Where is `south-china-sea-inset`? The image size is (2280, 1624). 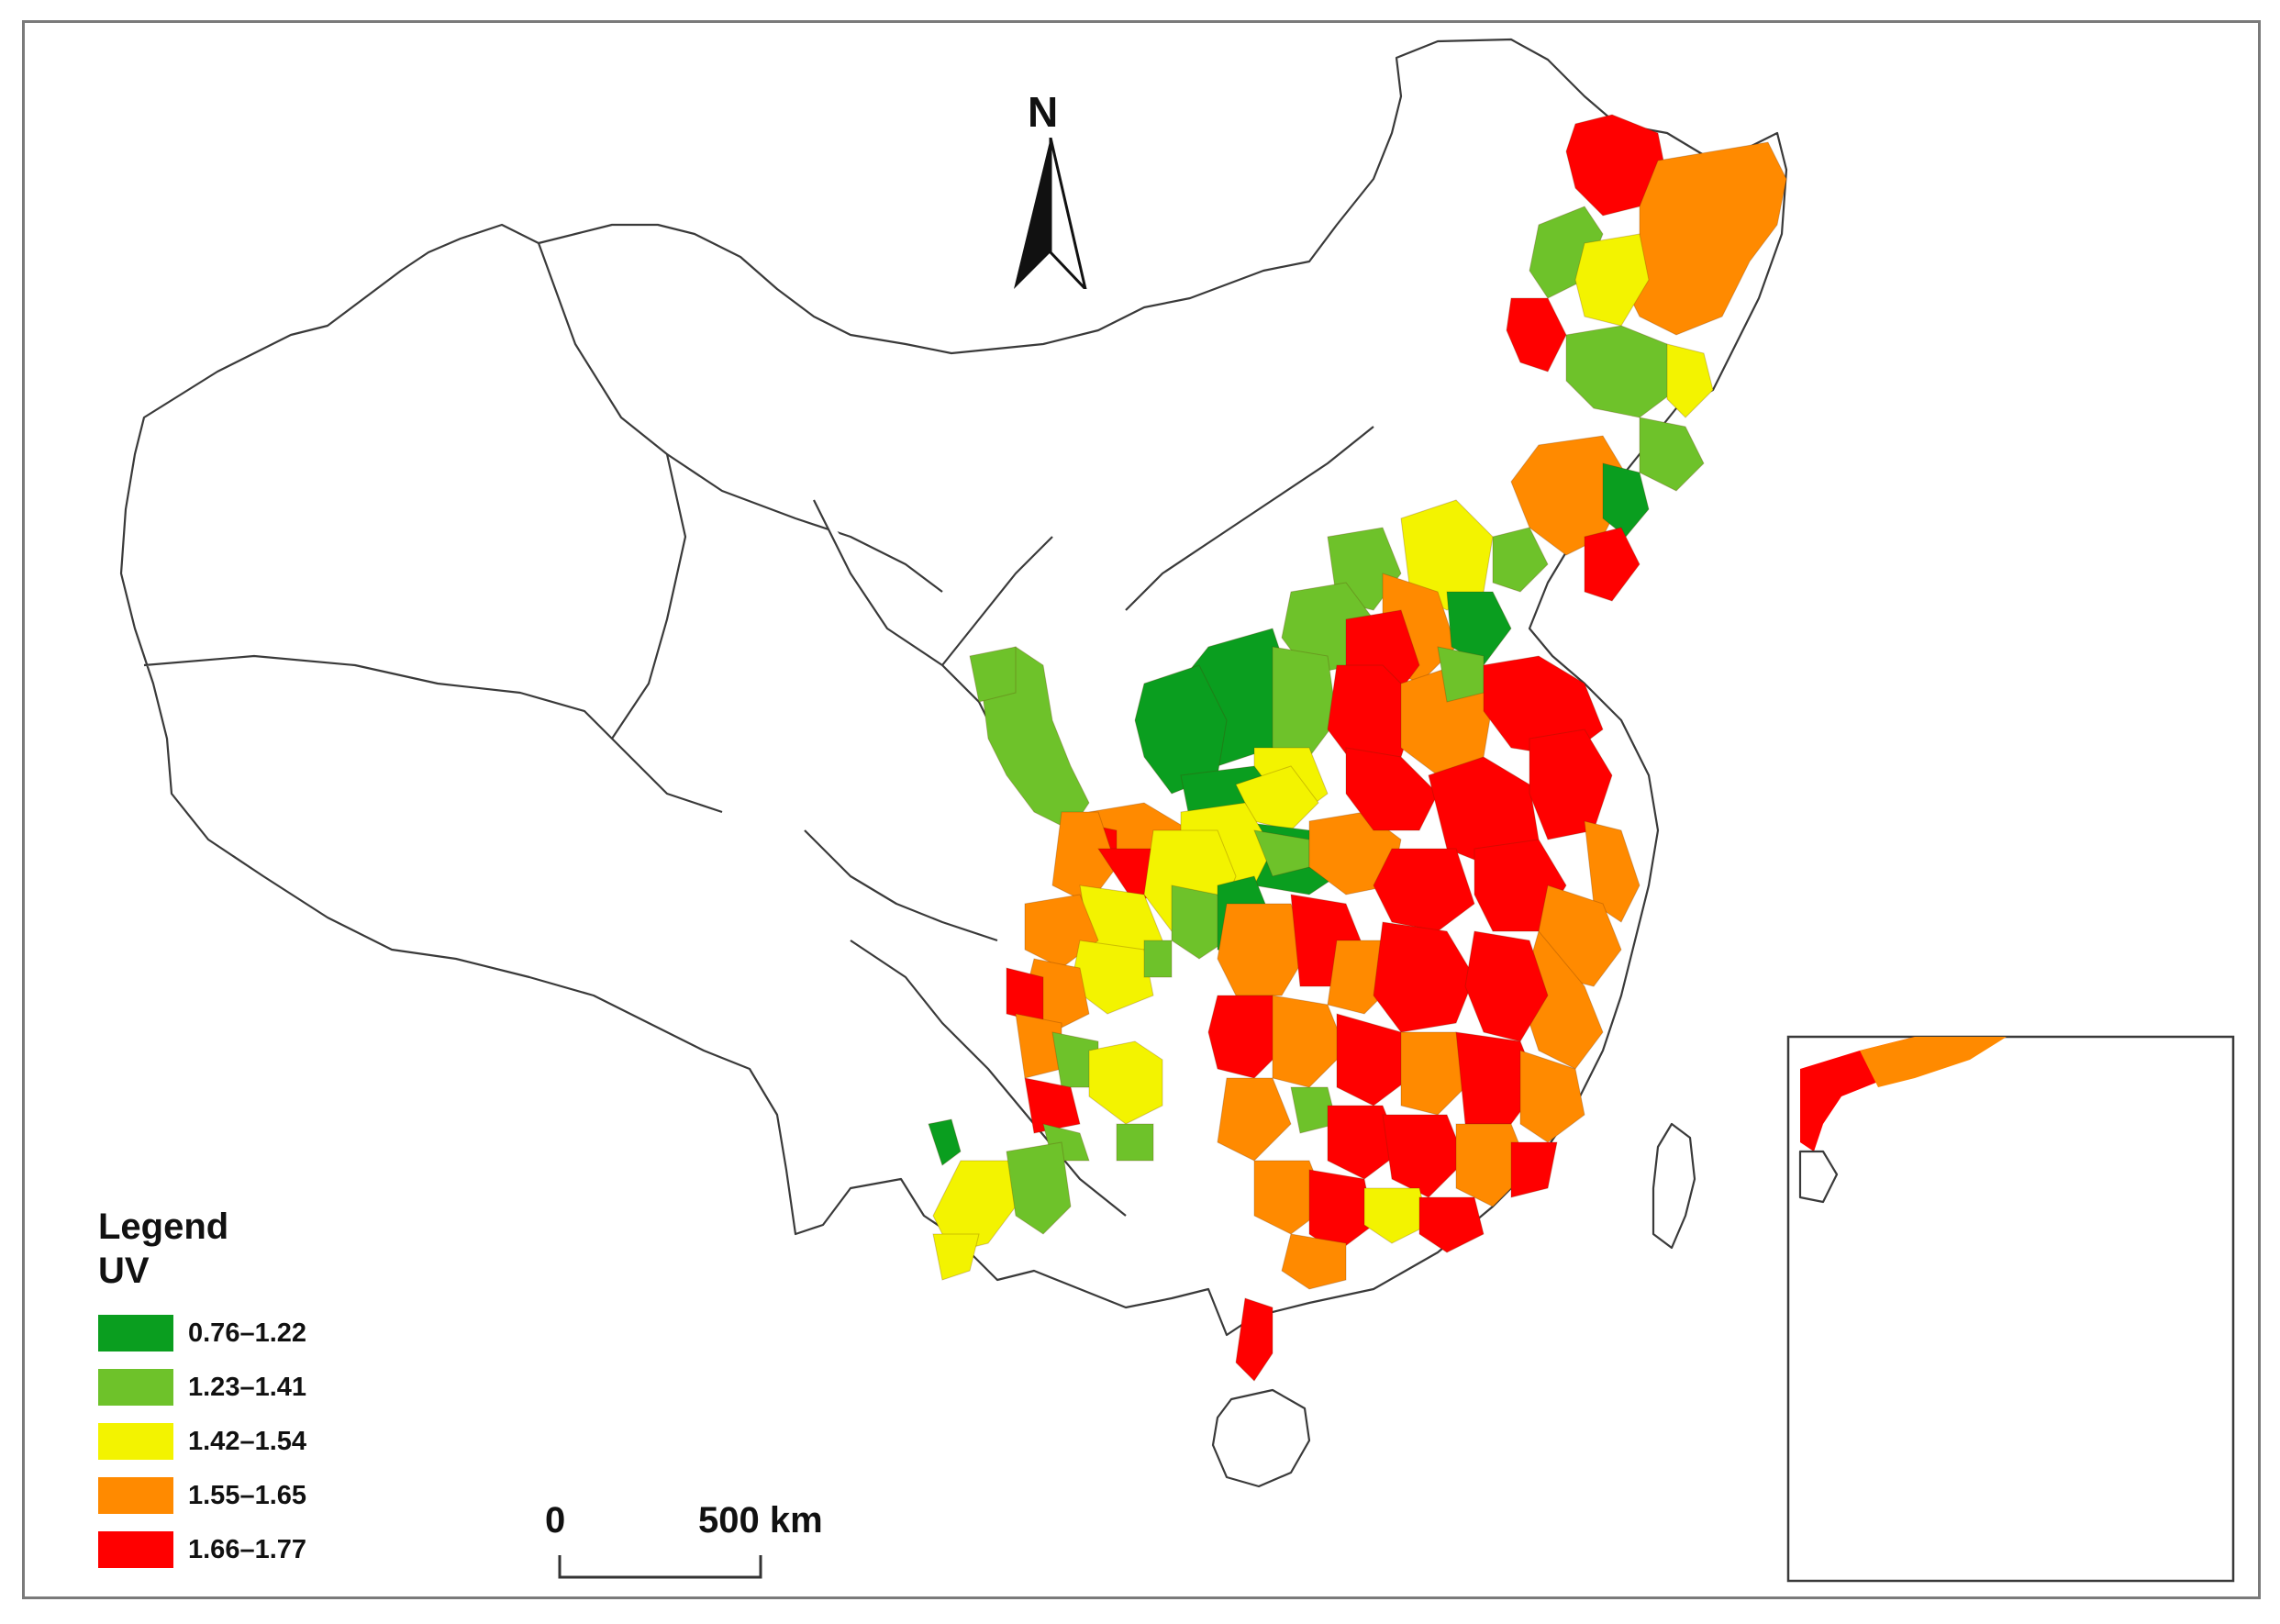
south-china-sea-inset is located at coordinates (2010, 1309).